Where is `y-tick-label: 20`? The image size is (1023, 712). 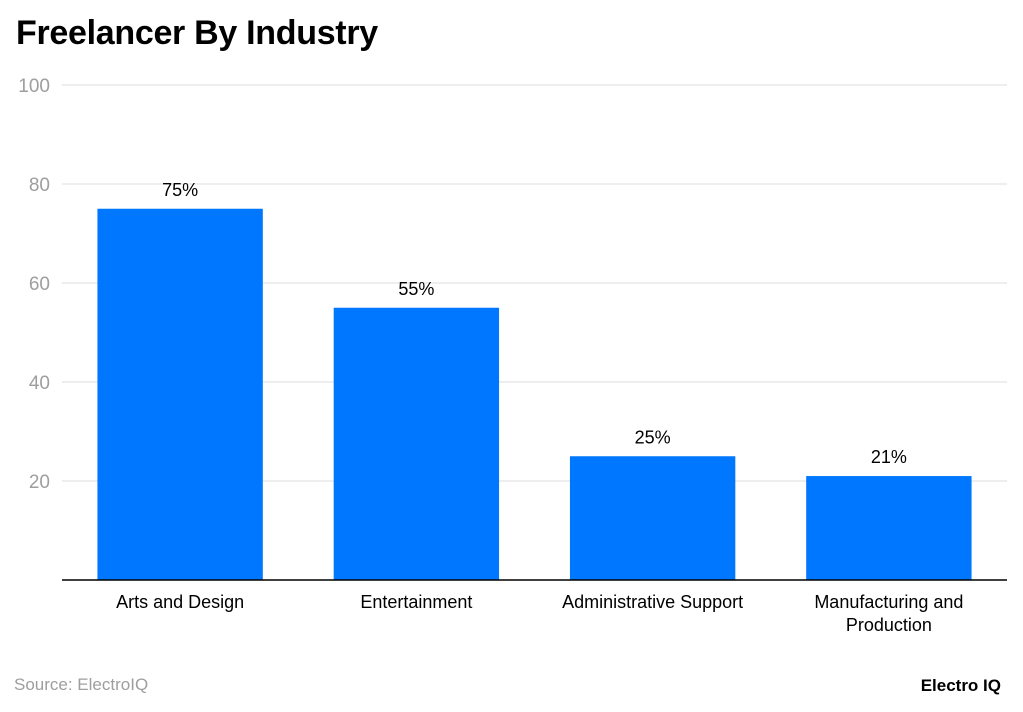
y-tick-label: 20 is located at coordinates (39, 482).